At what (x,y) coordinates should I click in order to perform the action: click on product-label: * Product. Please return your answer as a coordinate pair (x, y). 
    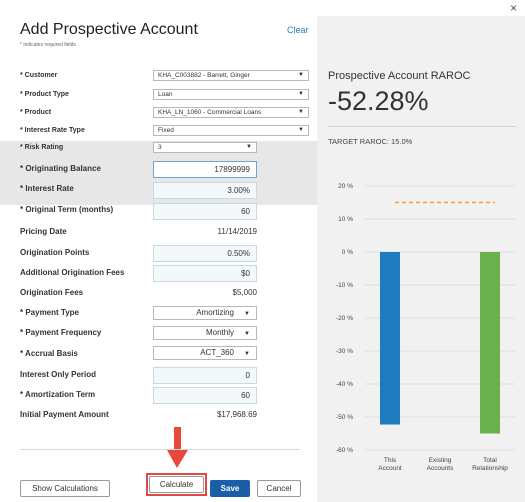
    Looking at the image, I should click on (36, 112).